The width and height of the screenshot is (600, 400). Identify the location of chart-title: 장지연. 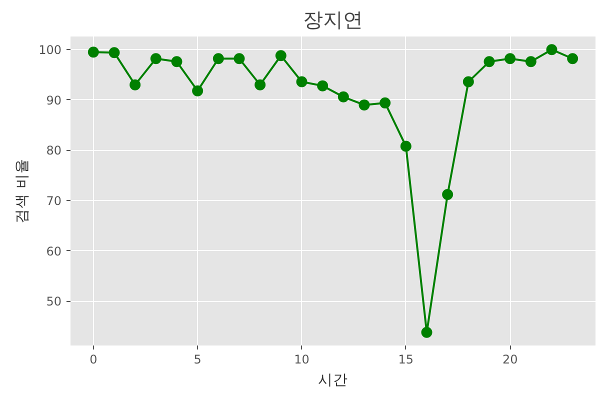
(333, 20).